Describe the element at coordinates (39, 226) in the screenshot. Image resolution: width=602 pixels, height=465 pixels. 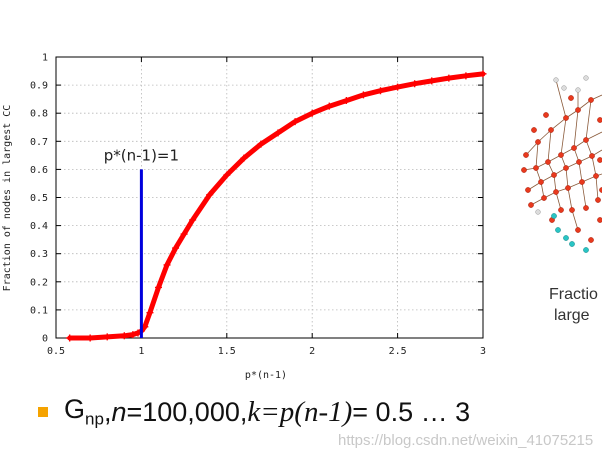
I see `y-tick-label: 0.4` at that location.